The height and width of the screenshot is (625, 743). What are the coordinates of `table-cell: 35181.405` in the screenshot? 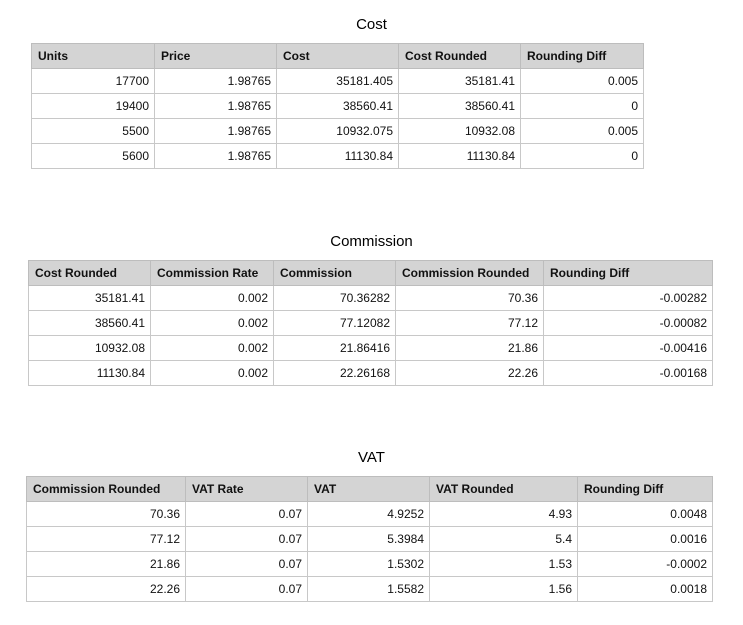 It's located at (337, 81).